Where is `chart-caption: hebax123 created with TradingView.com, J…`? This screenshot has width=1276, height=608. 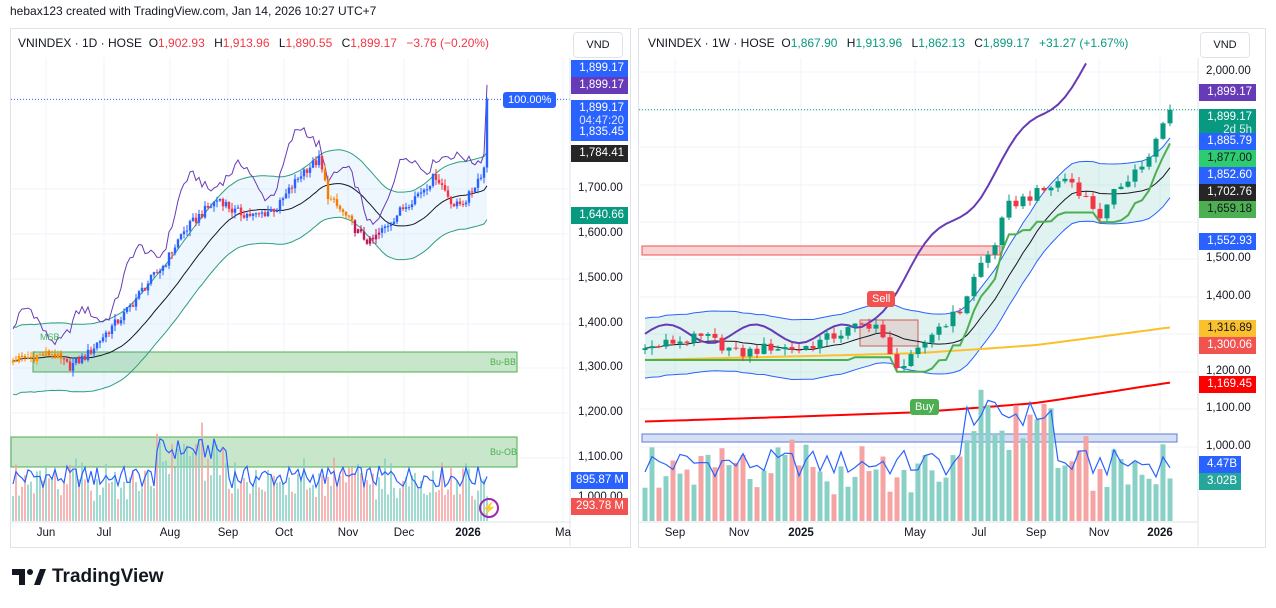 chart-caption: hebax123 created with TradingView.com, J… is located at coordinates (193, 11).